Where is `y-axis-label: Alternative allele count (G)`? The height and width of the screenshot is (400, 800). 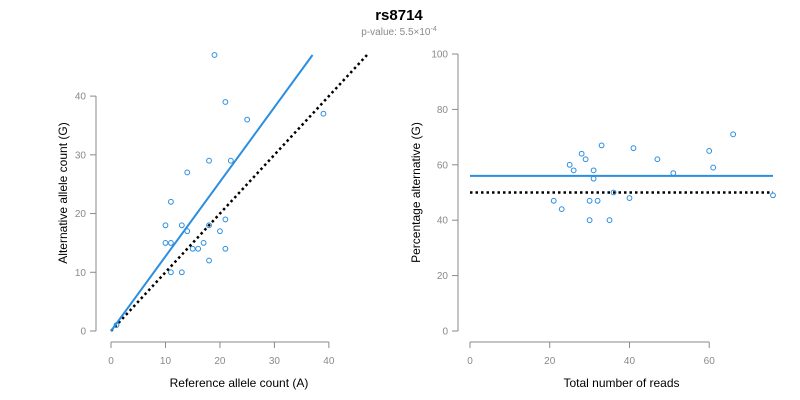
y-axis-label: Alternative allele count (G) is located at coordinates (63, 192).